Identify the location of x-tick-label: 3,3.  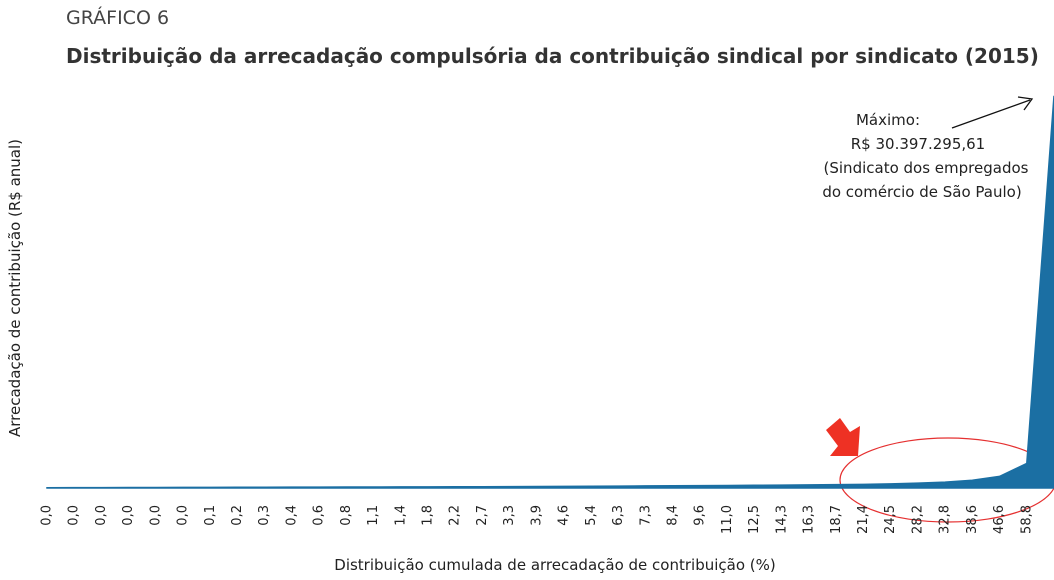
(509, 515).